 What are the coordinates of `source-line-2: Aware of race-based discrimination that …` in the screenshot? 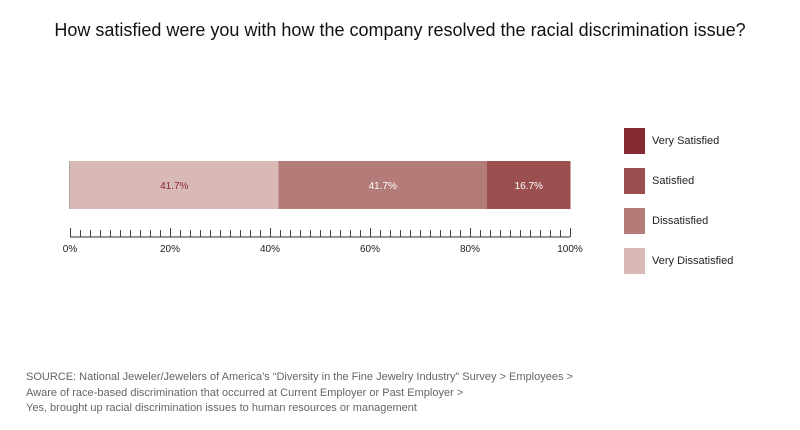 It's located at (245, 392).